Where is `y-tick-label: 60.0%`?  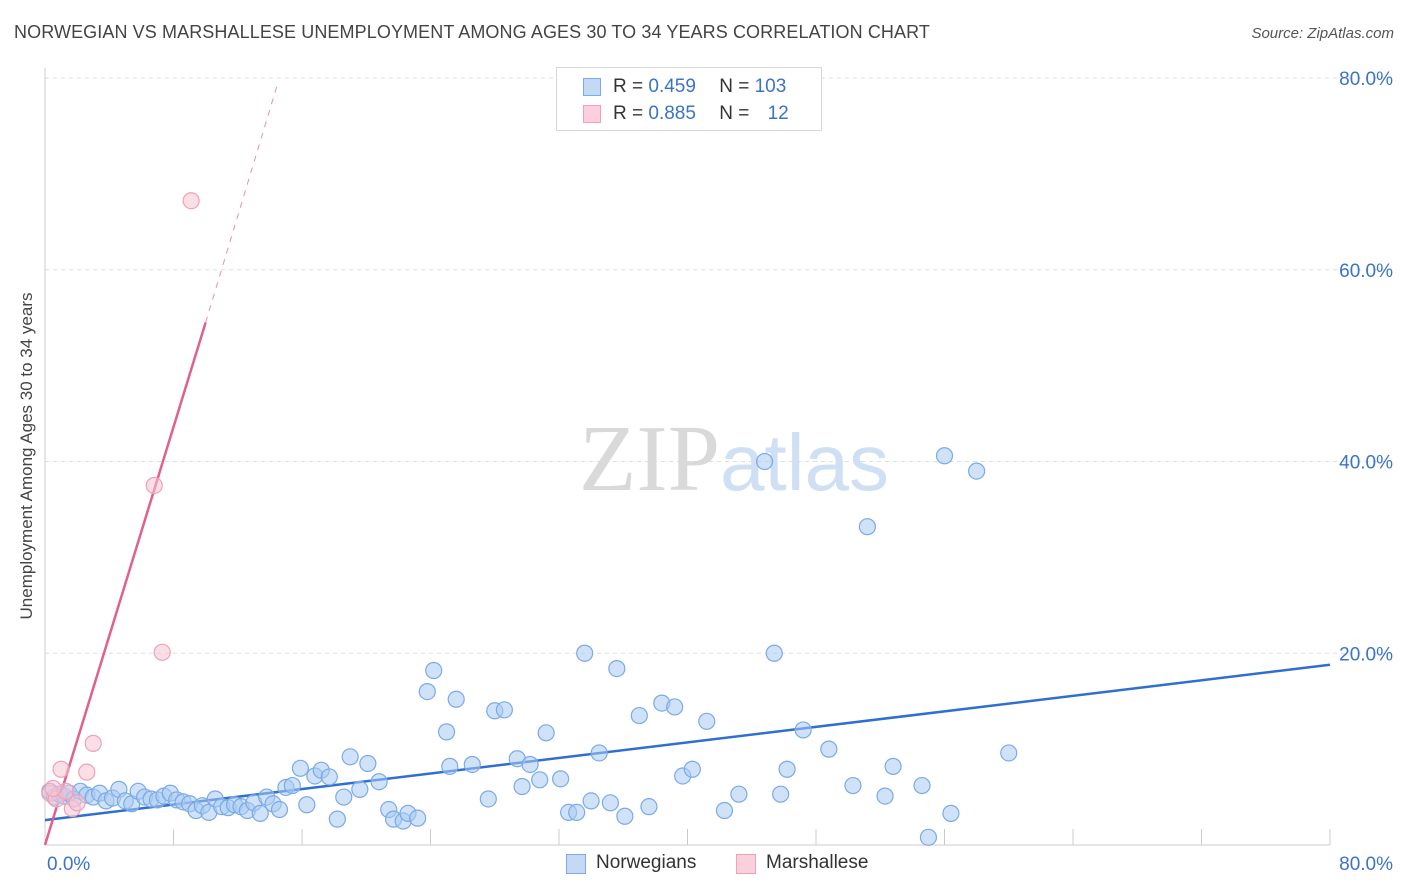 y-tick-label: 60.0% is located at coordinates (1366, 271).